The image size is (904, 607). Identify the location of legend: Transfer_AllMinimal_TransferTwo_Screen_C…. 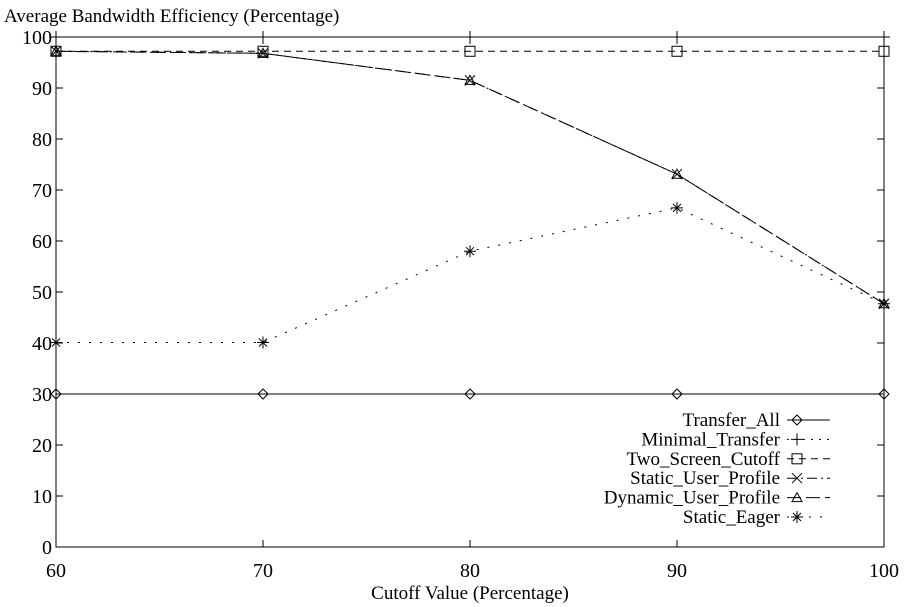
(717, 469).